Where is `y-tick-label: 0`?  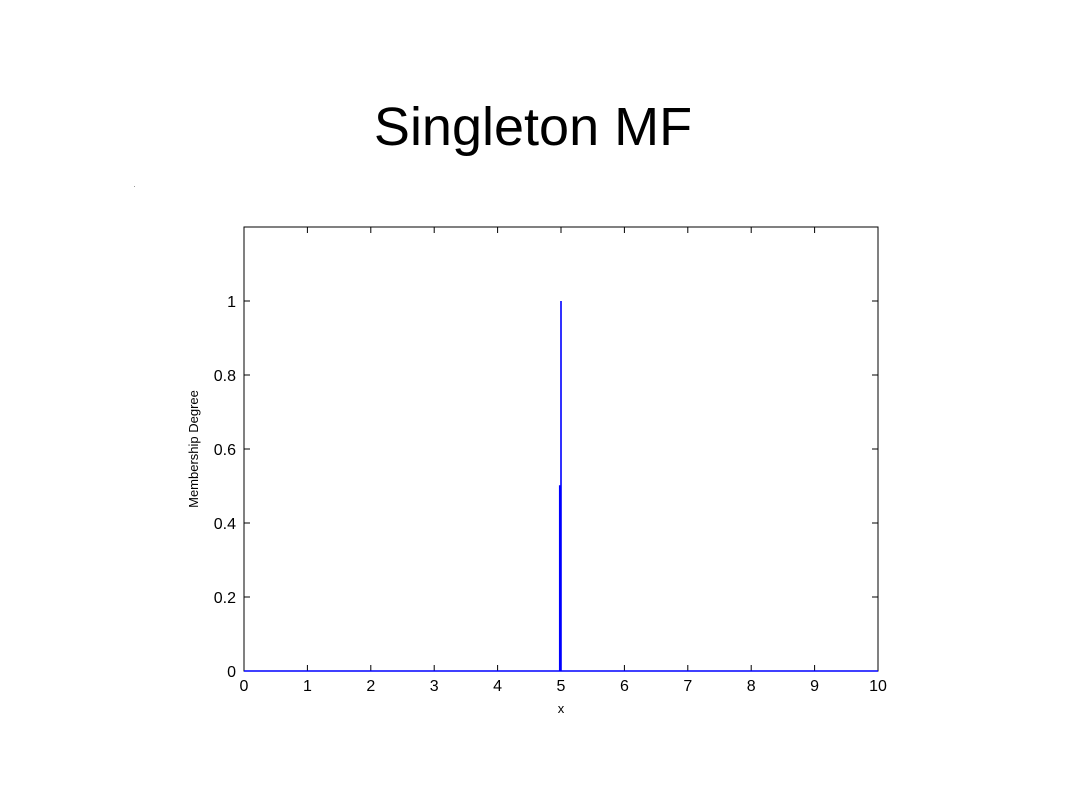
y-tick-label: 0 is located at coordinates (231, 672).